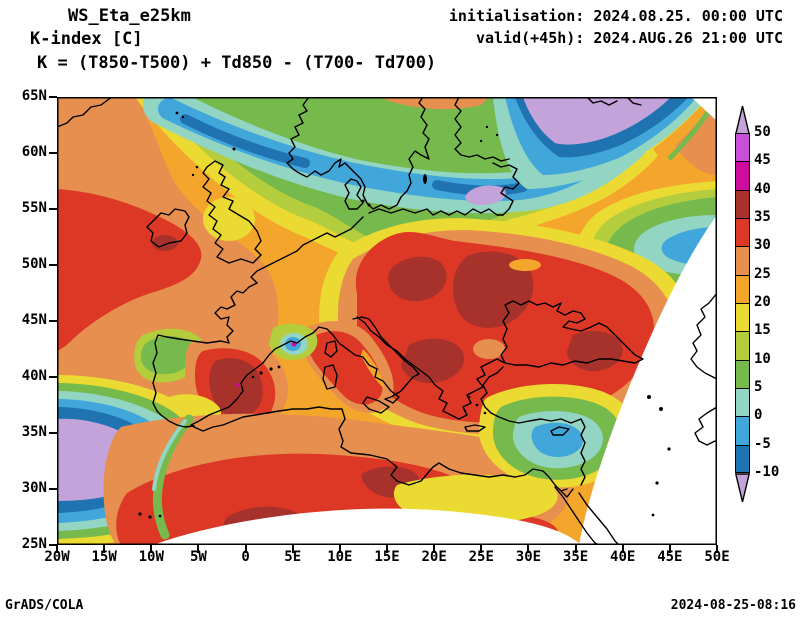 This screenshot has width=800, height=618. I want to click on lat-axis-label: 30N, so click(34, 488).